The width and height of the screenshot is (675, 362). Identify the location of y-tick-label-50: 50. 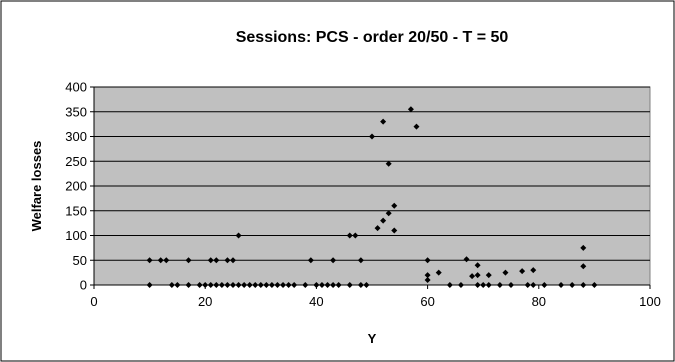
(80, 260).